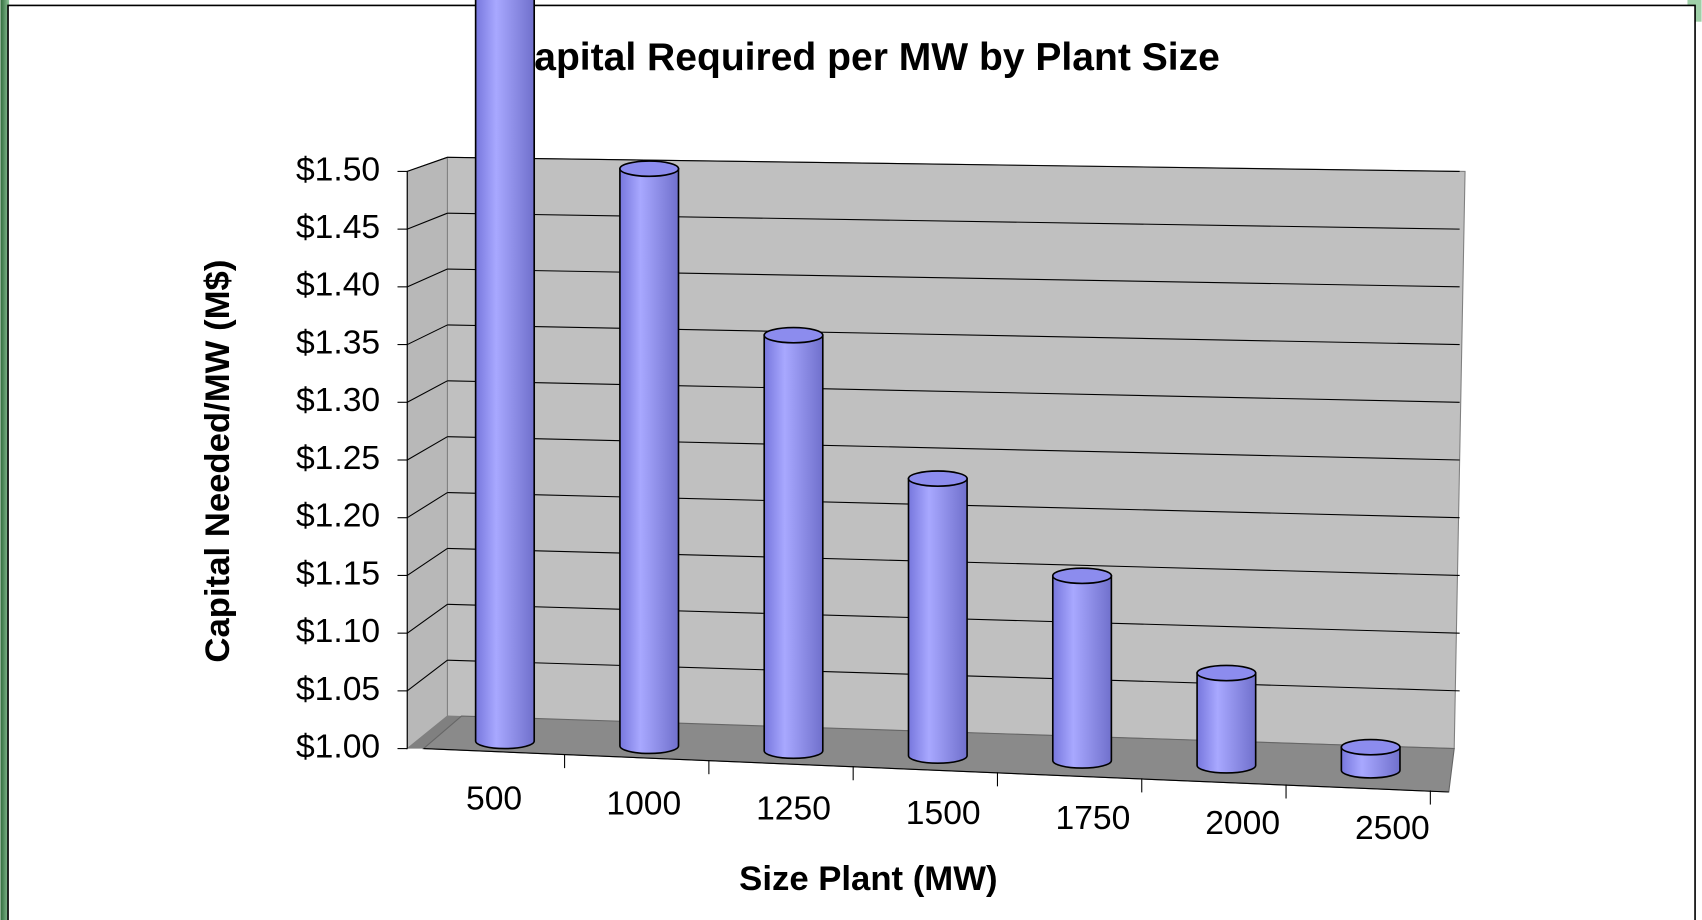  What do you see at coordinates (494, 799) in the screenshot?
I see `x-tick-label: 500` at bounding box center [494, 799].